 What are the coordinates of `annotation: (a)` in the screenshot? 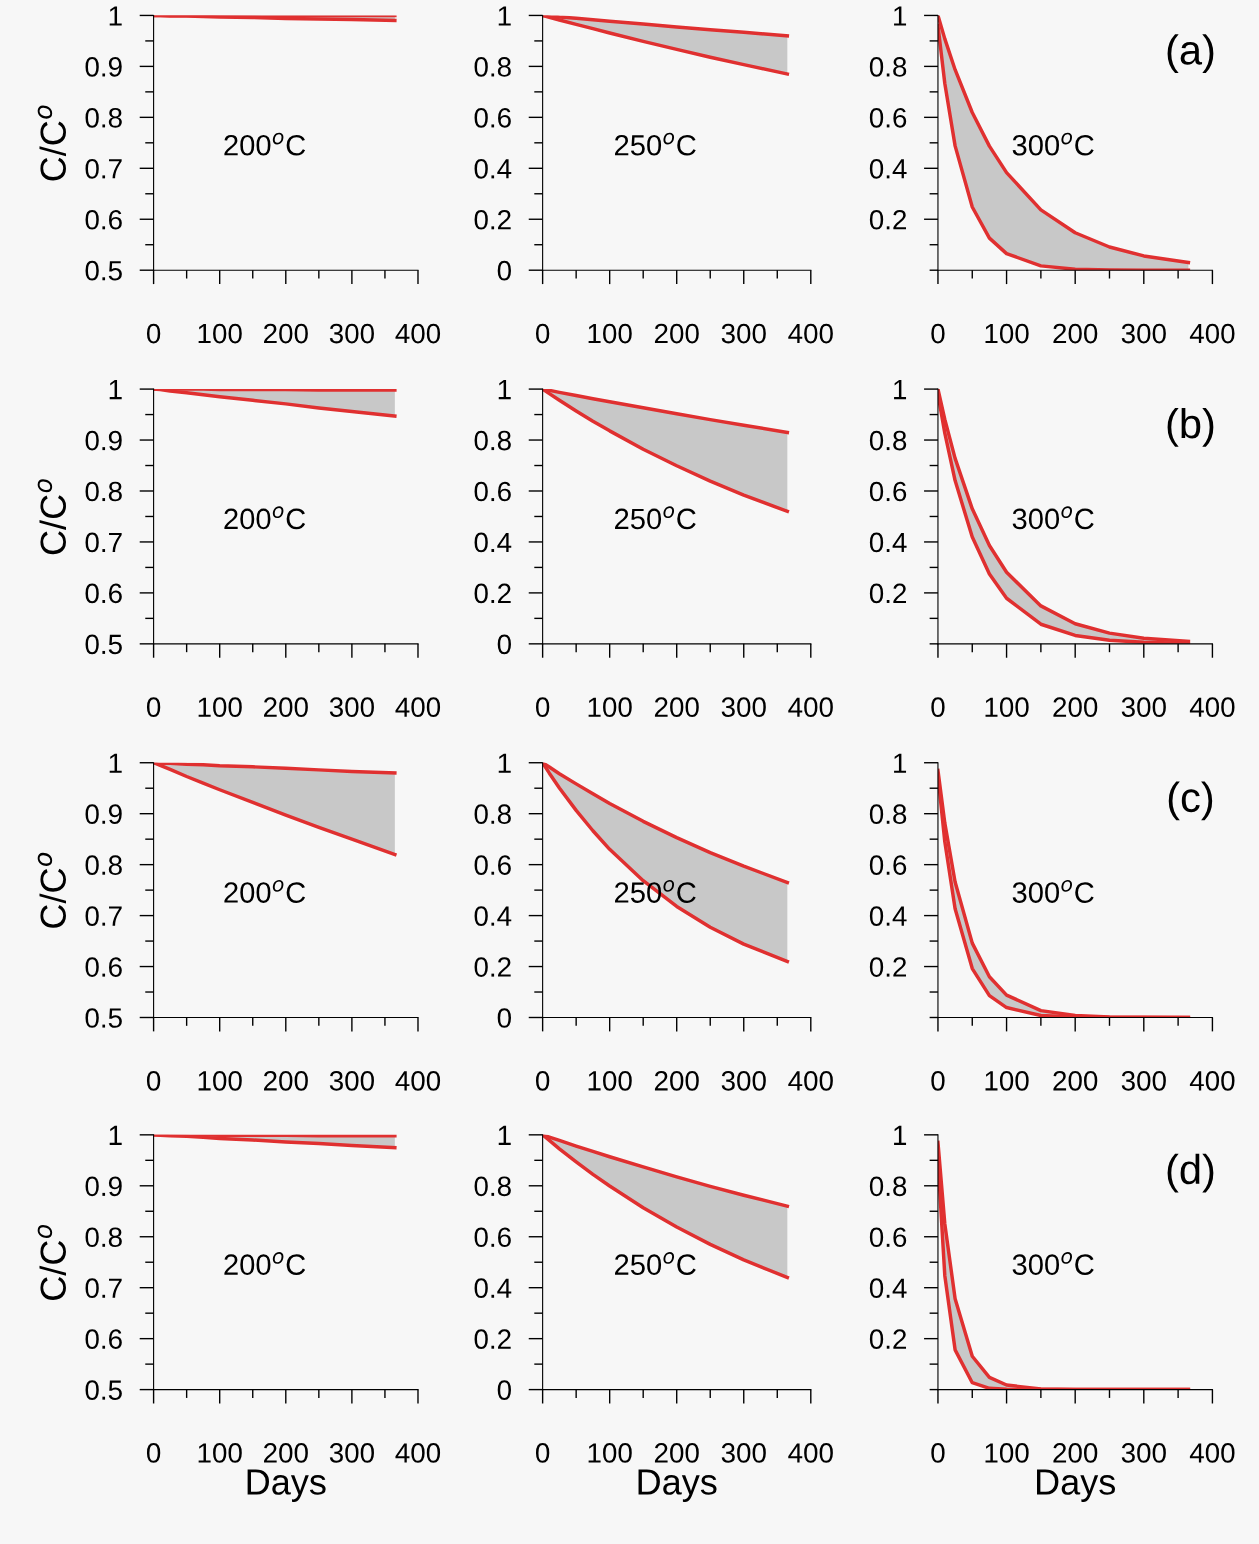 It's located at (1190, 54).